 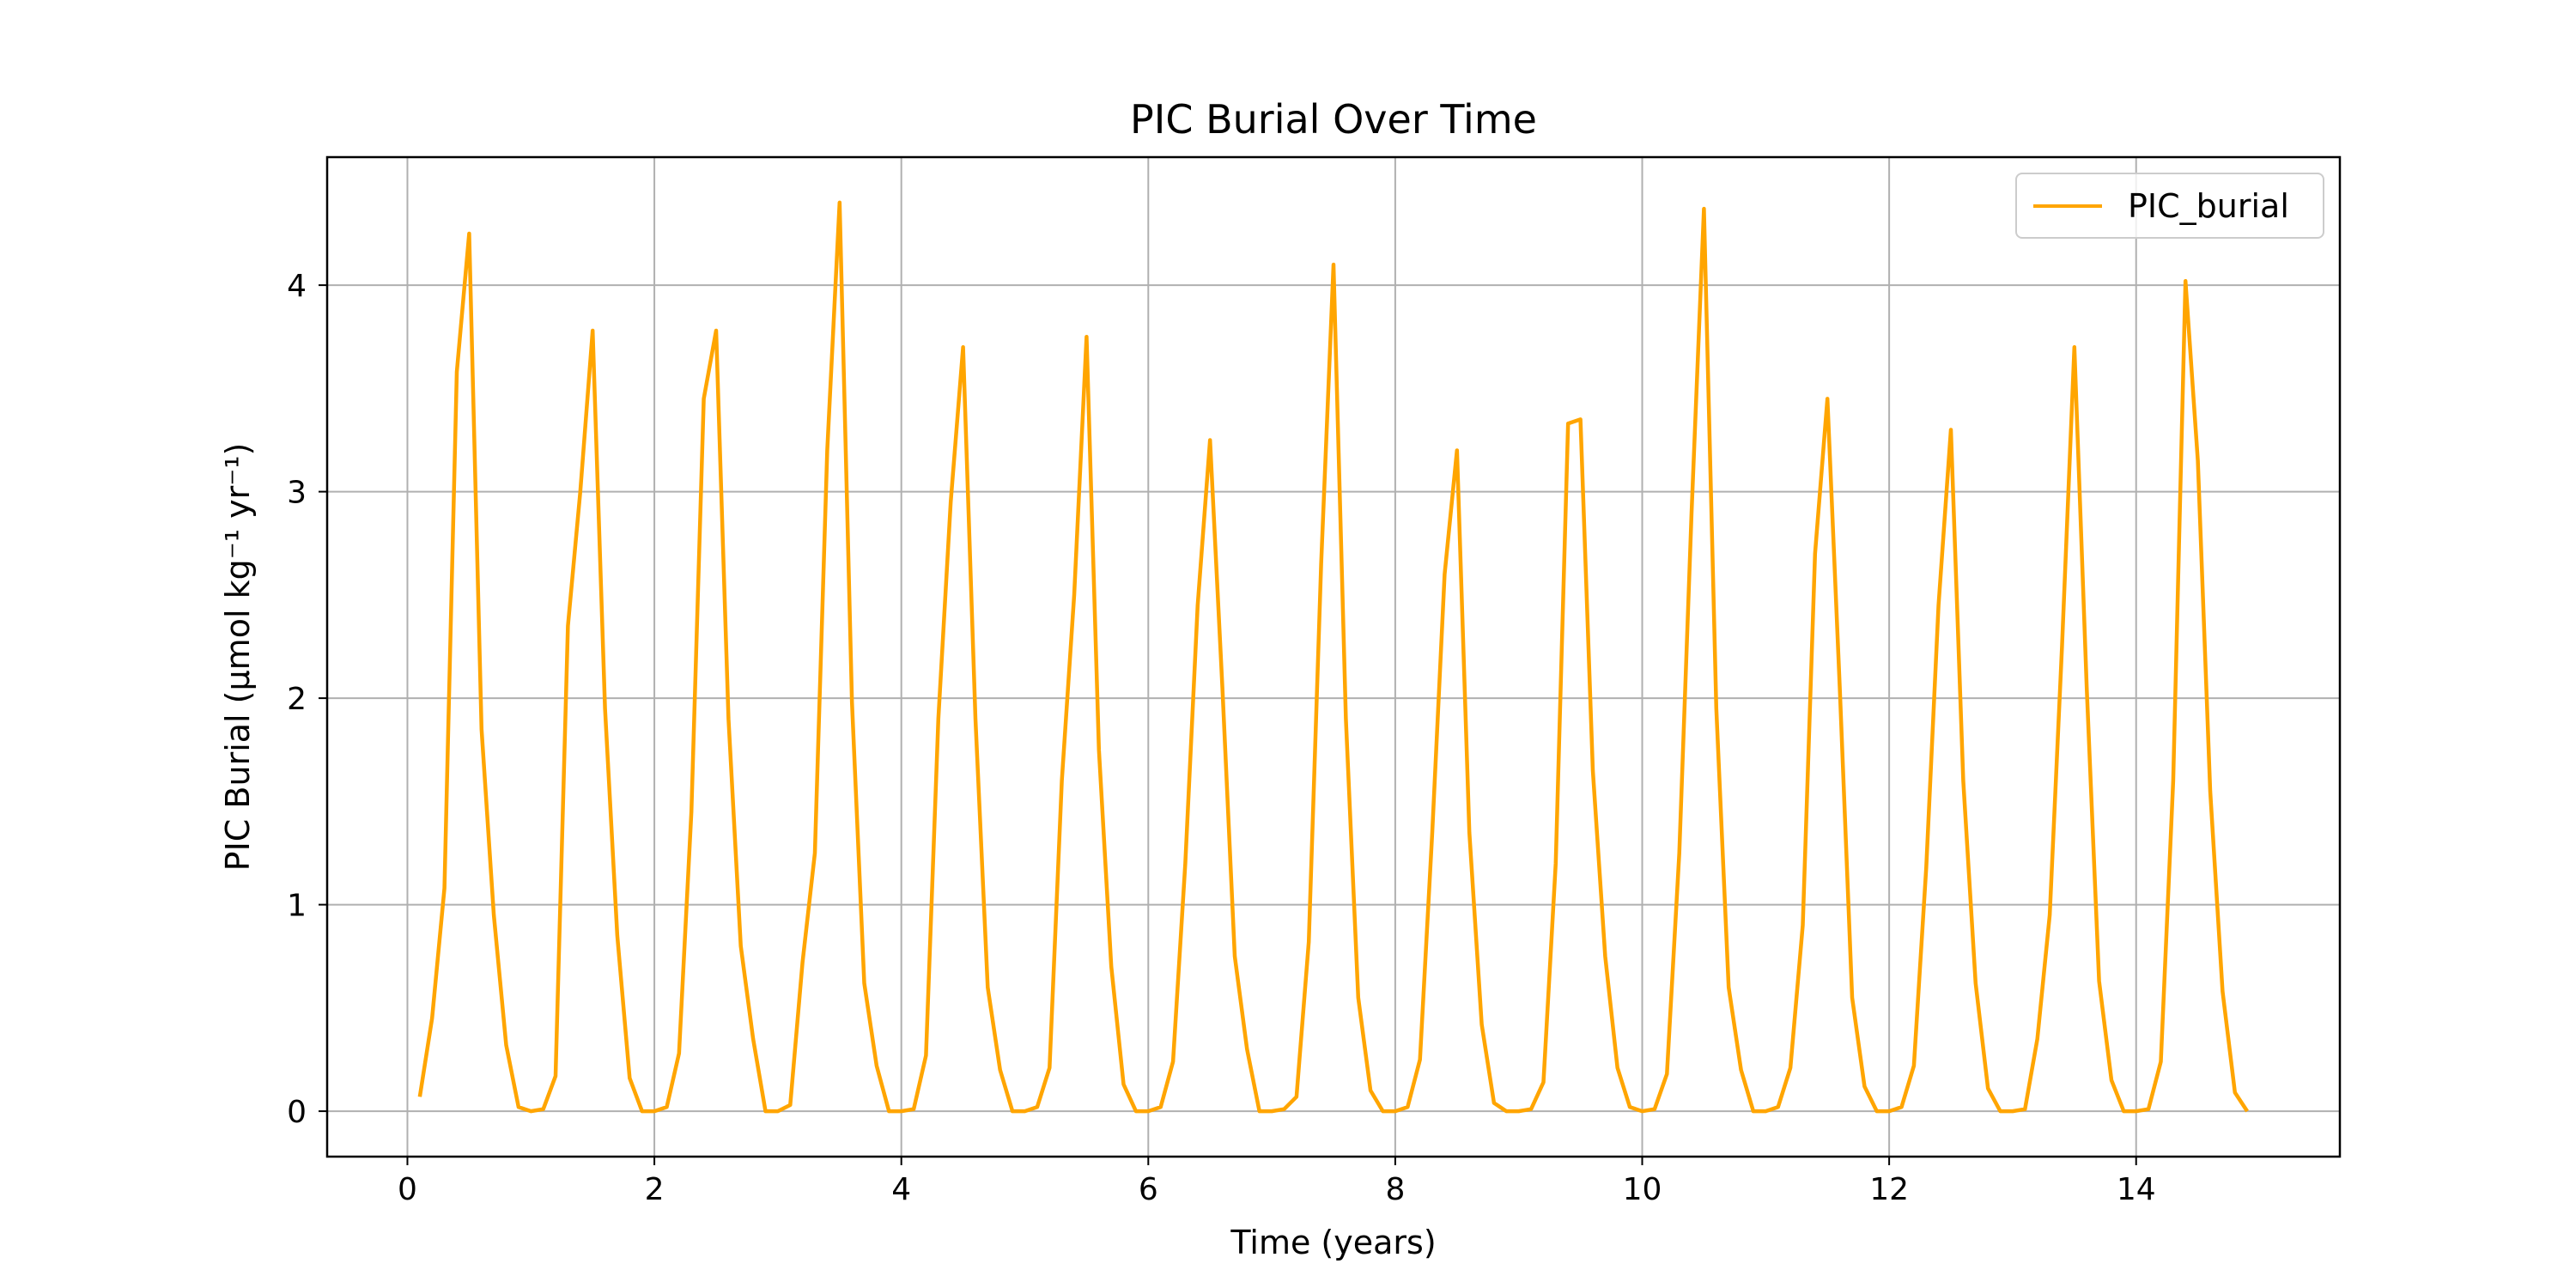 I want to click on x-tick-label: 6, so click(x=1148, y=1189).